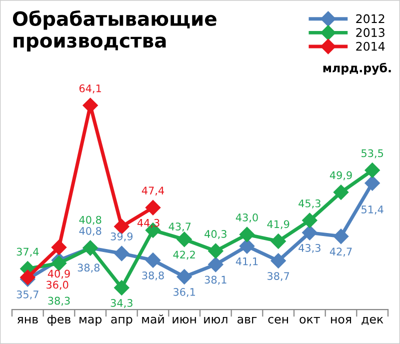 The width and height of the screenshot is (400, 344). I want to click on data-label: 43,0, so click(247, 217).